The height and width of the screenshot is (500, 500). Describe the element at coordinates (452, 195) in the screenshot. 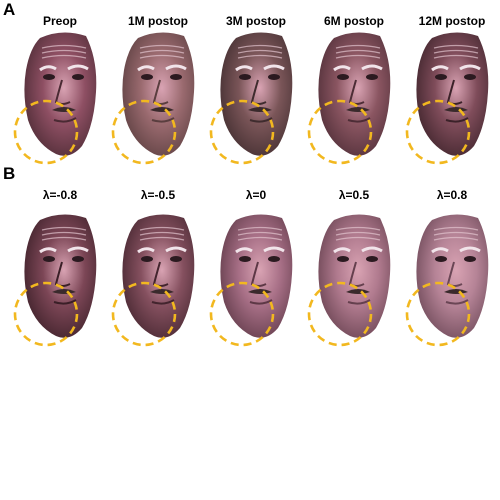

I see `col-label-lambda-08: λ=0.8` at that location.